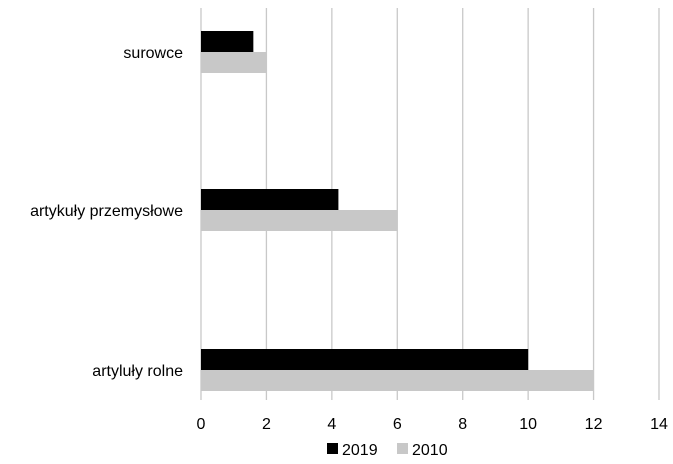 Image resolution: width=673 pixels, height=464 pixels. Describe the element at coordinates (201, 424) in the screenshot. I see `x-tick-label: 0` at that location.